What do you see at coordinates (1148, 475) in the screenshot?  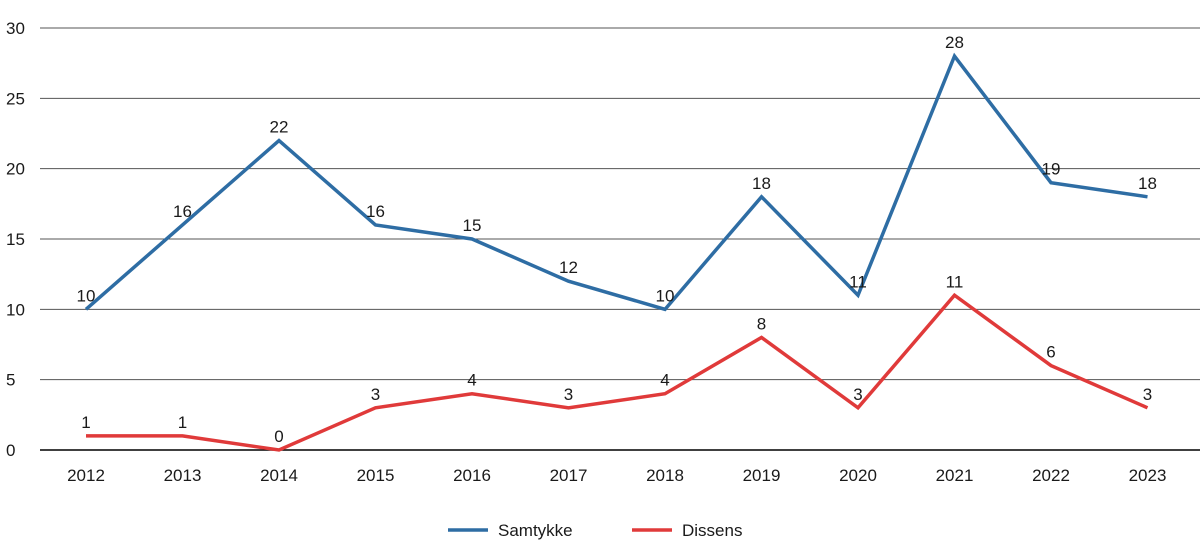 I see `x-tick-label: 2023` at bounding box center [1148, 475].